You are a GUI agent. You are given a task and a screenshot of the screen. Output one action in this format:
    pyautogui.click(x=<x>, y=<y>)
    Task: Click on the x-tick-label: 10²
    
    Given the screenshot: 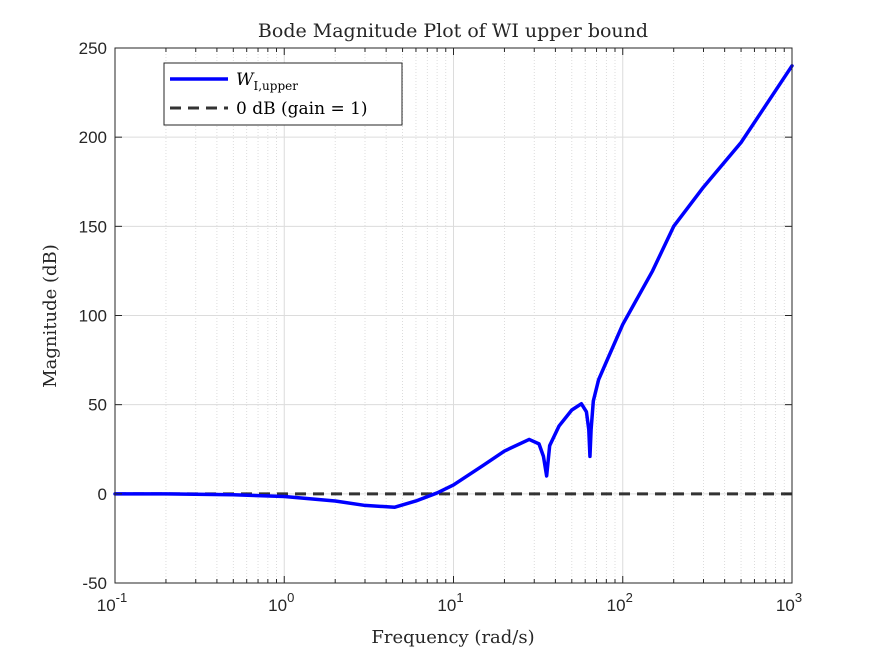 What is the action you would take?
    pyautogui.click(x=620, y=602)
    